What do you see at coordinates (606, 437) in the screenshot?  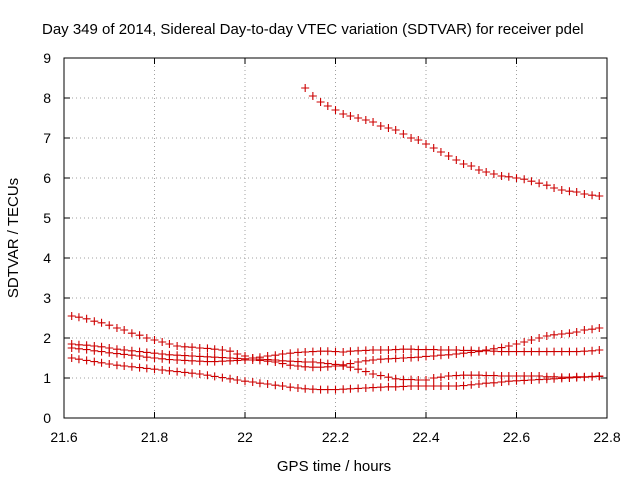 I see `x-tick-label: 22.8` at bounding box center [606, 437].